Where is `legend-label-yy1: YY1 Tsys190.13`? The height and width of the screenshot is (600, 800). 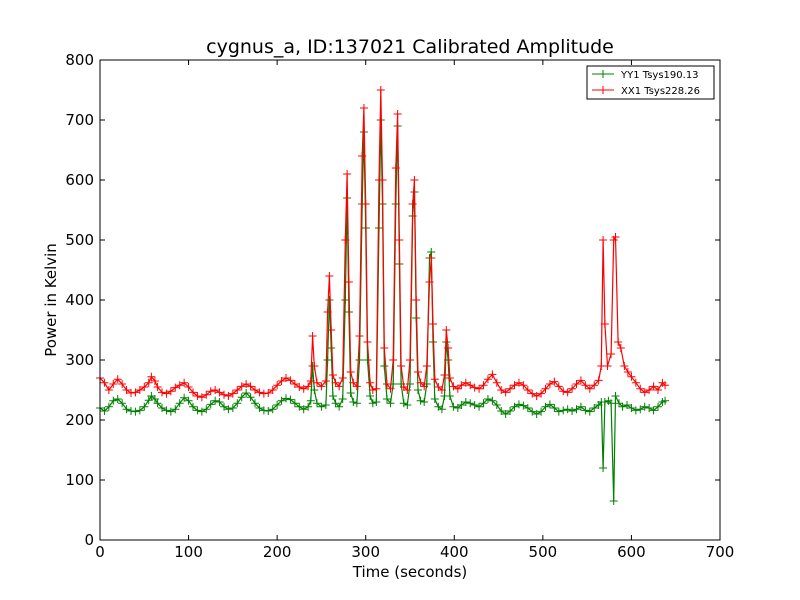
legend-label-yy1: YY1 Tsys190.13 is located at coordinates (659, 75).